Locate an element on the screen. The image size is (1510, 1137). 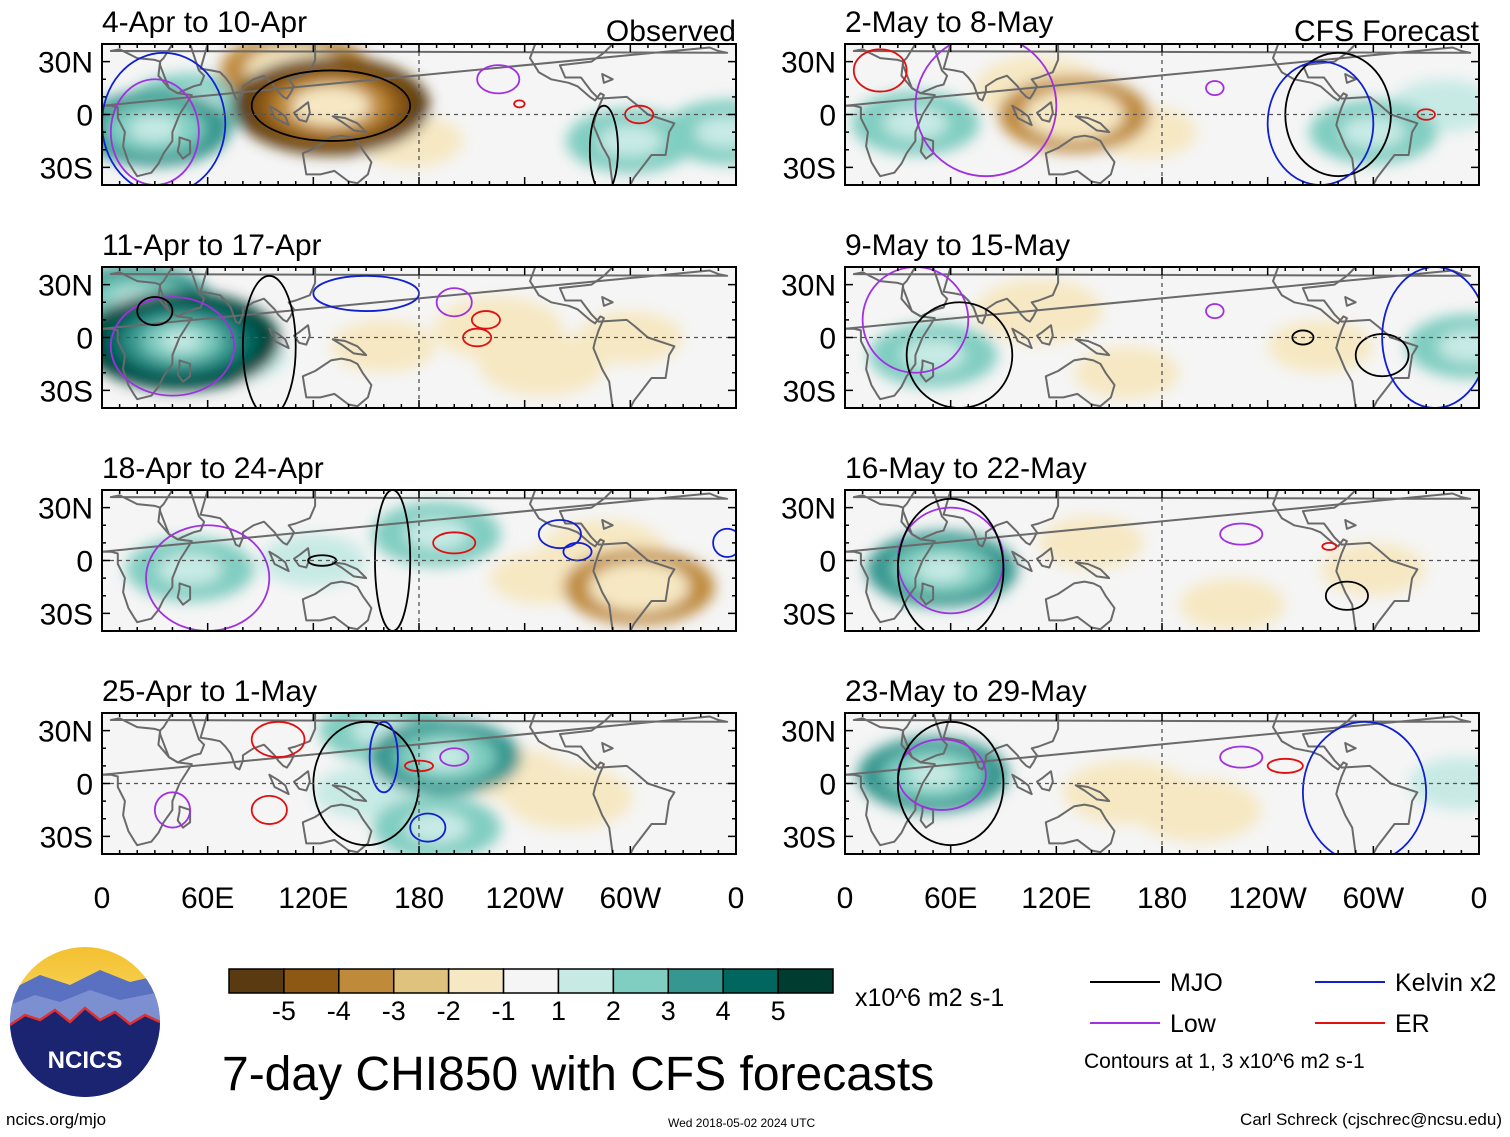
panel-title: 11-Apr to 17-Apr is located at coordinates (212, 245).